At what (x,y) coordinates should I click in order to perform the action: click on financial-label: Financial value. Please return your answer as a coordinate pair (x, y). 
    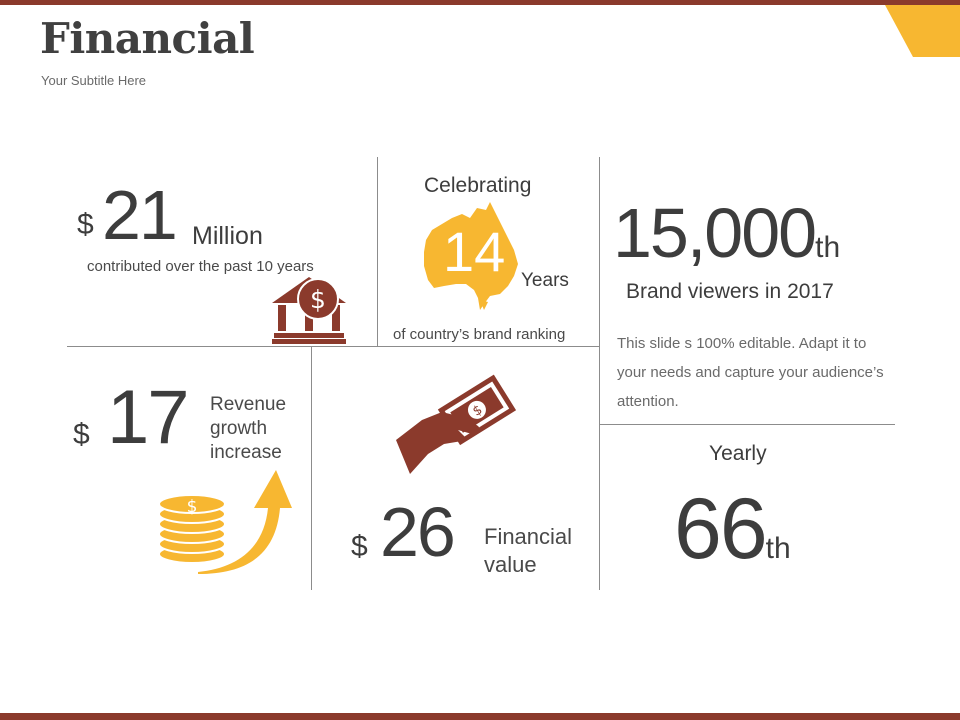
    Looking at the image, I should click on (528, 551).